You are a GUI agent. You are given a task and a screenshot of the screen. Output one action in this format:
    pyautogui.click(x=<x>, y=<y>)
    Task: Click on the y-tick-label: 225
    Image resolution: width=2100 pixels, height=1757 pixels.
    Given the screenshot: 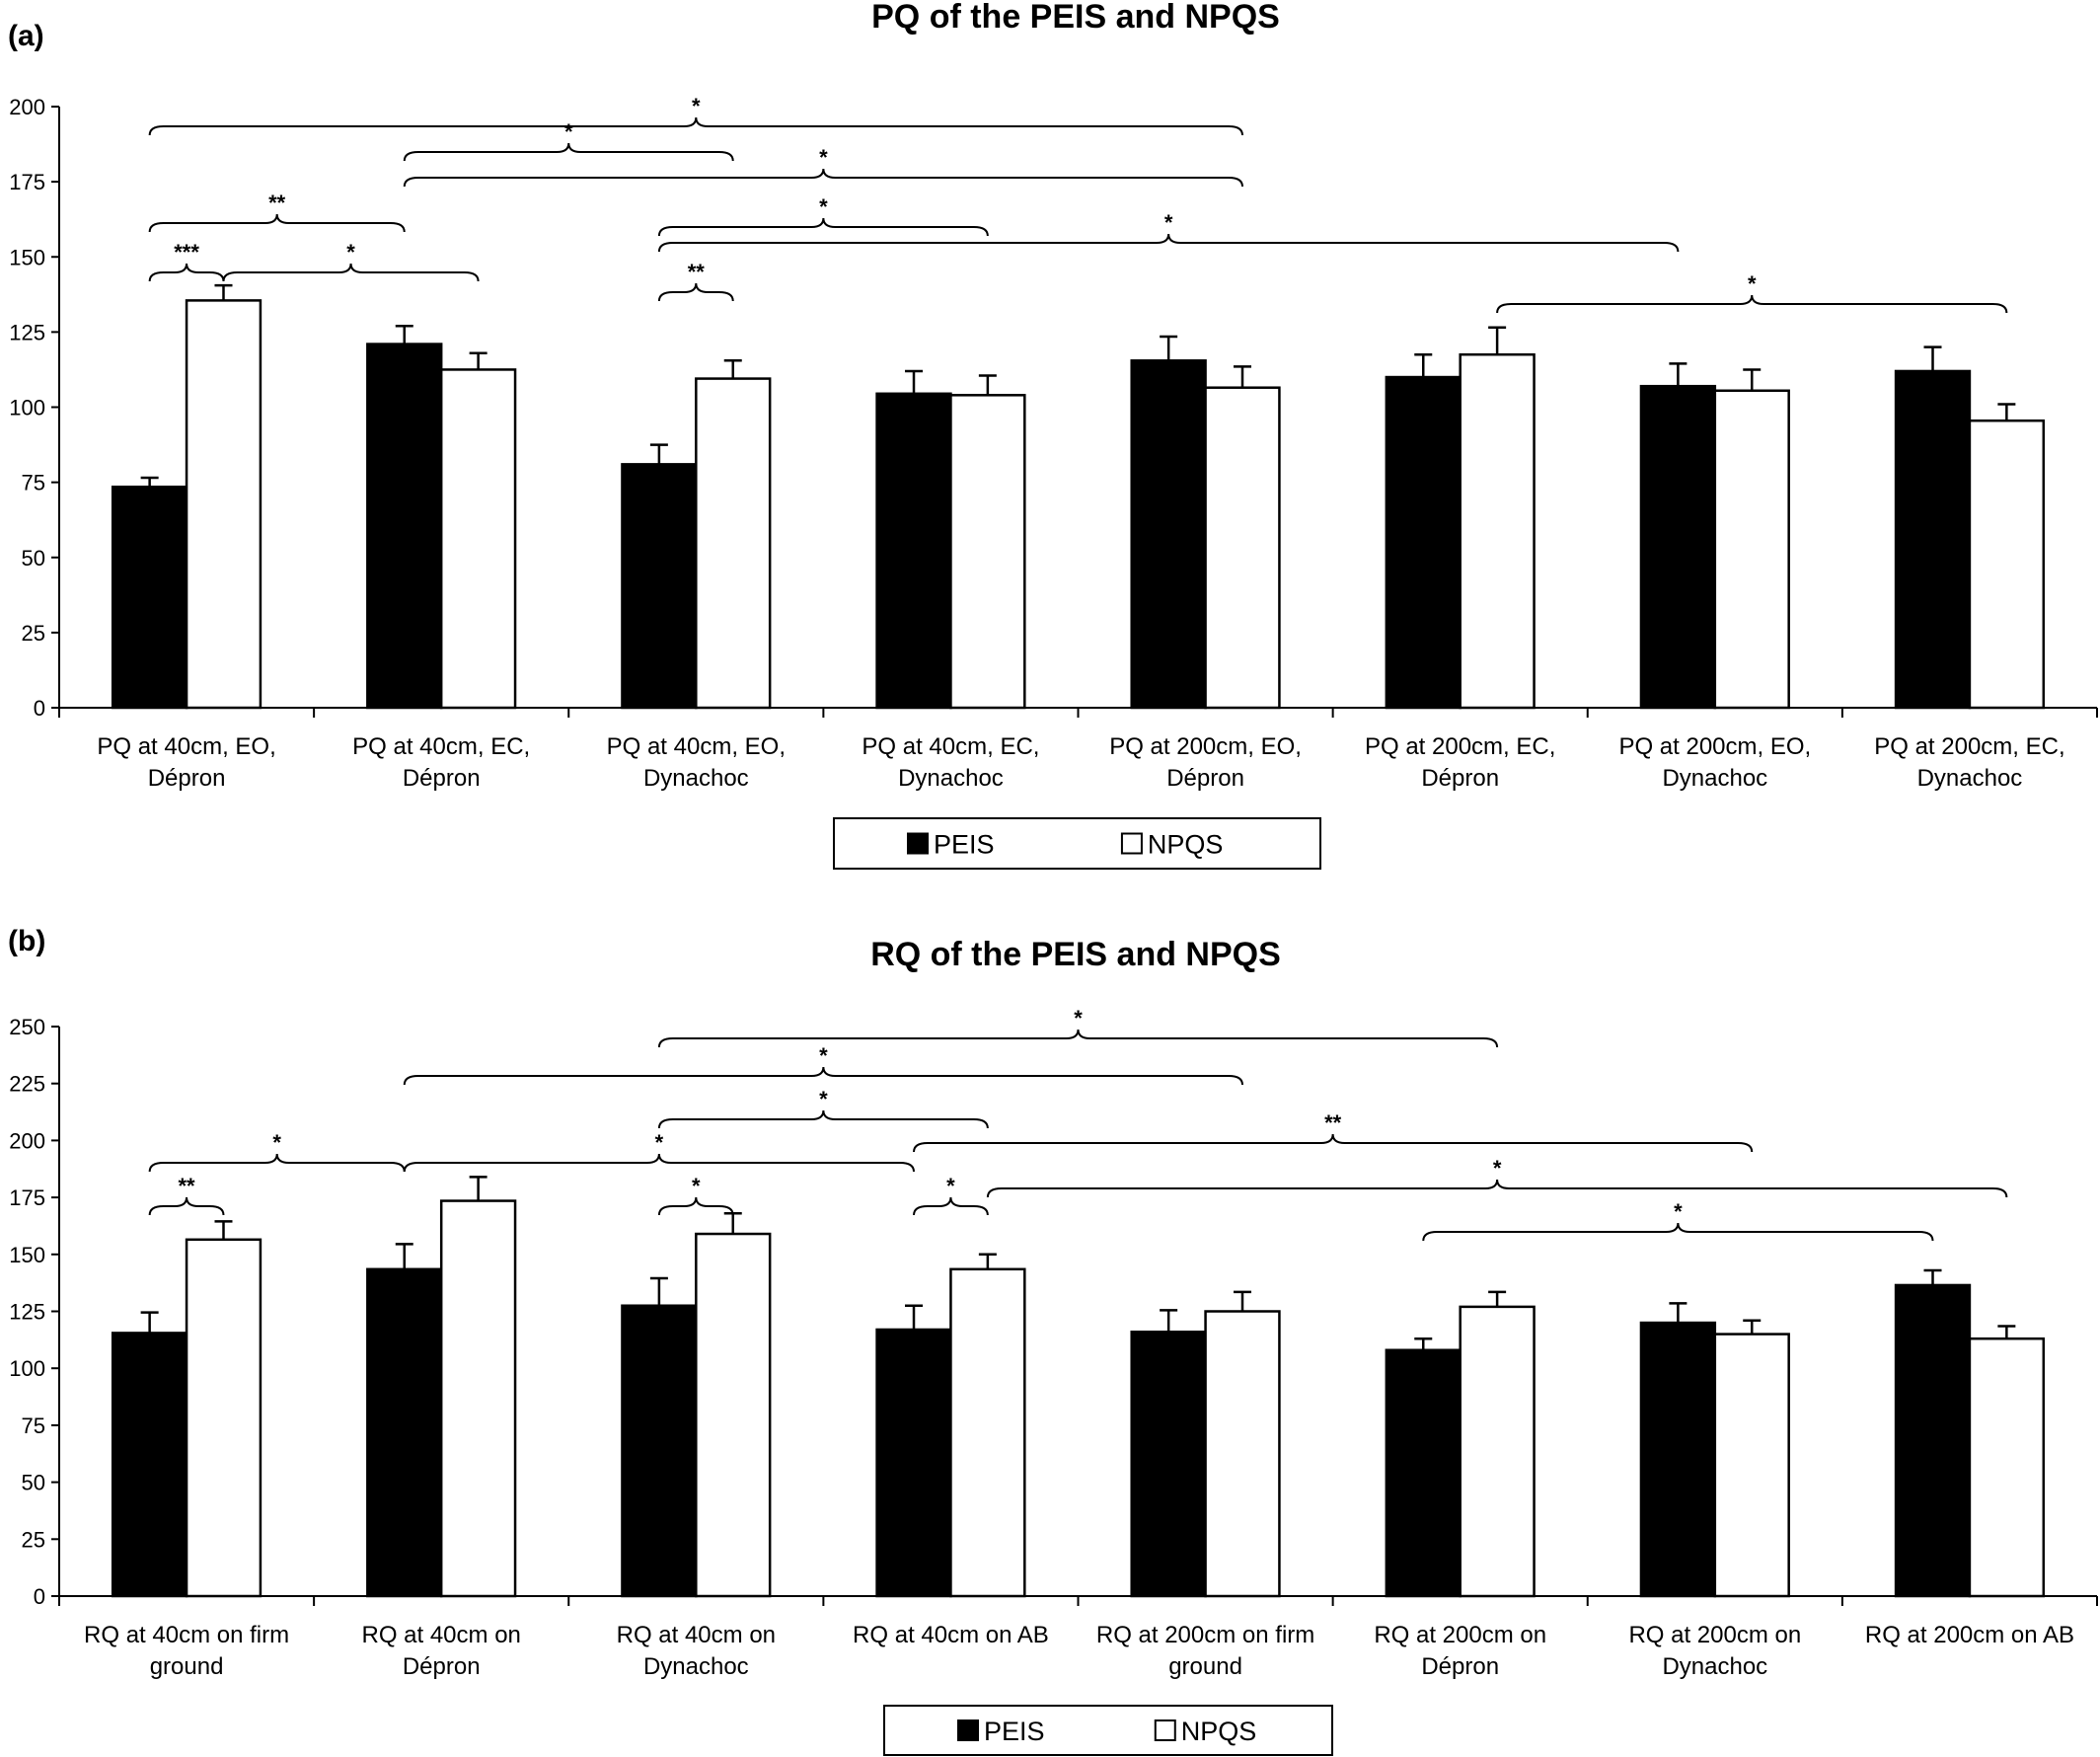 What is the action you would take?
    pyautogui.click(x=27, y=1084)
    